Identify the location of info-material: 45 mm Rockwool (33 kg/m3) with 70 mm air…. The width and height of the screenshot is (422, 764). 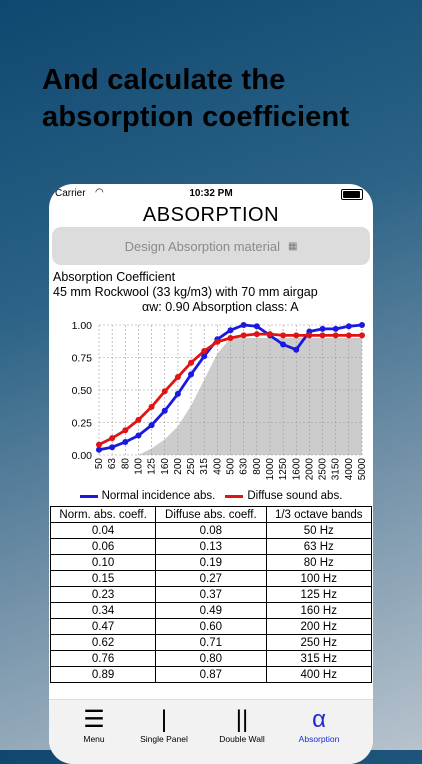
(185, 292).